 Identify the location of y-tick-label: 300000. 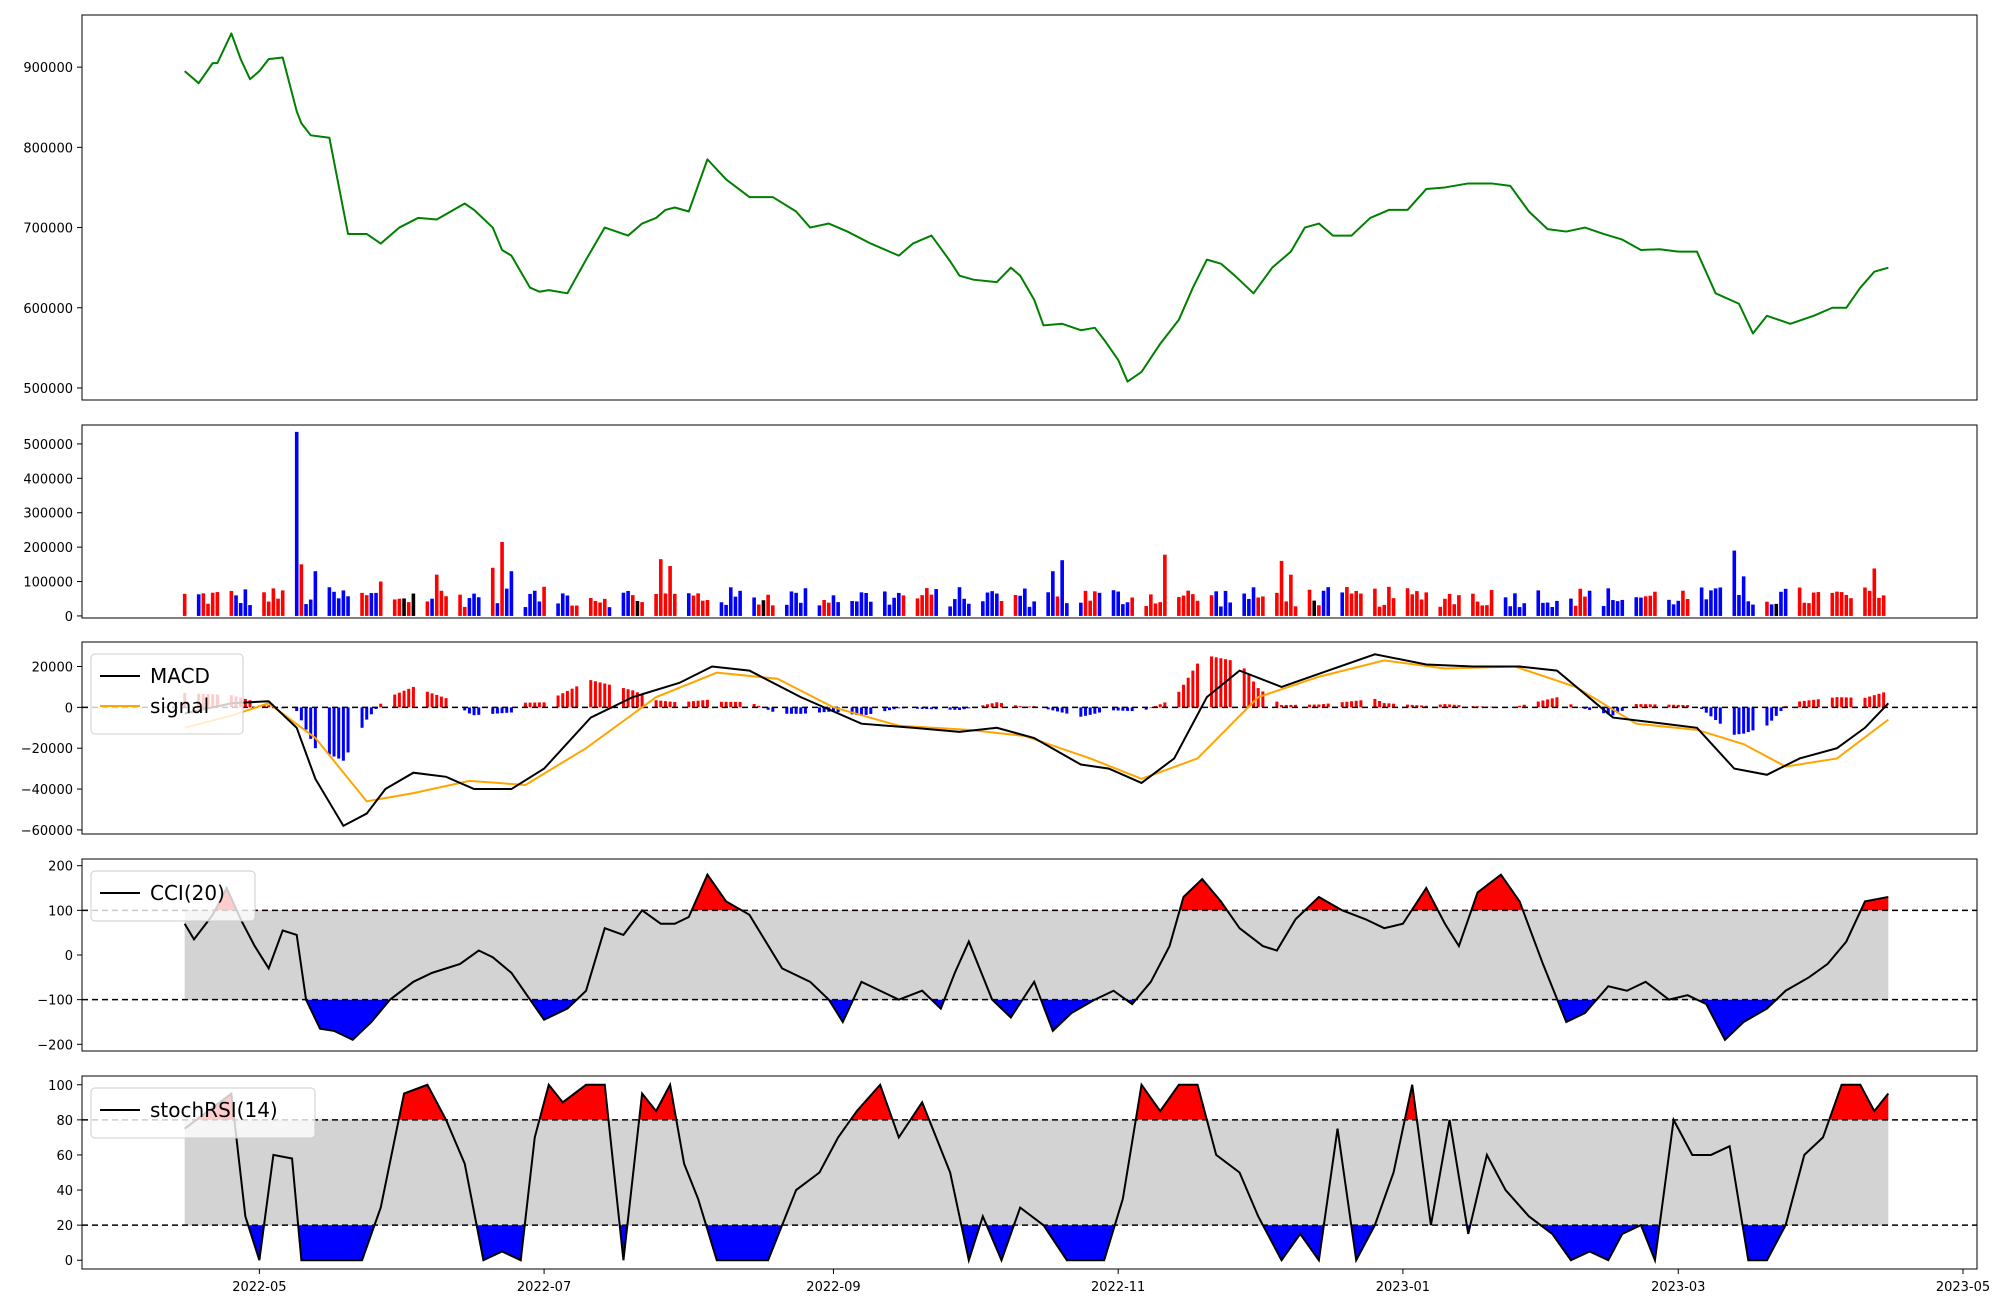
(48, 514).